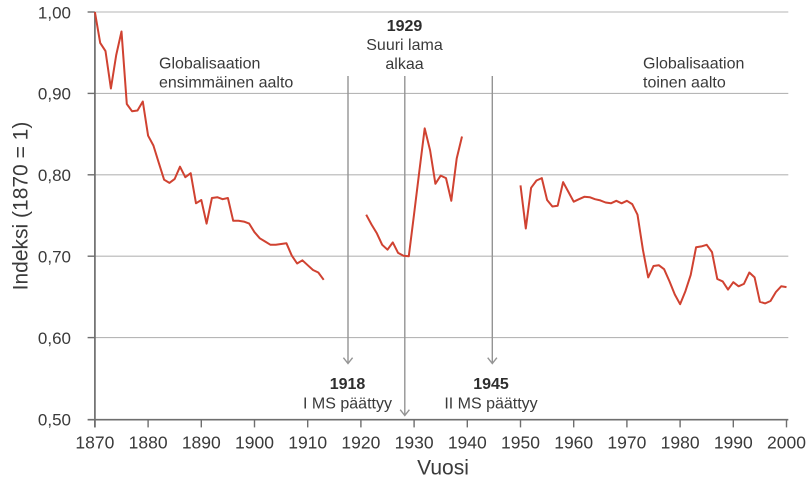 This screenshot has height=495, width=810. Describe the element at coordinates (405, 26) in the screenshot. I see `svg-text: 1929` at that location.